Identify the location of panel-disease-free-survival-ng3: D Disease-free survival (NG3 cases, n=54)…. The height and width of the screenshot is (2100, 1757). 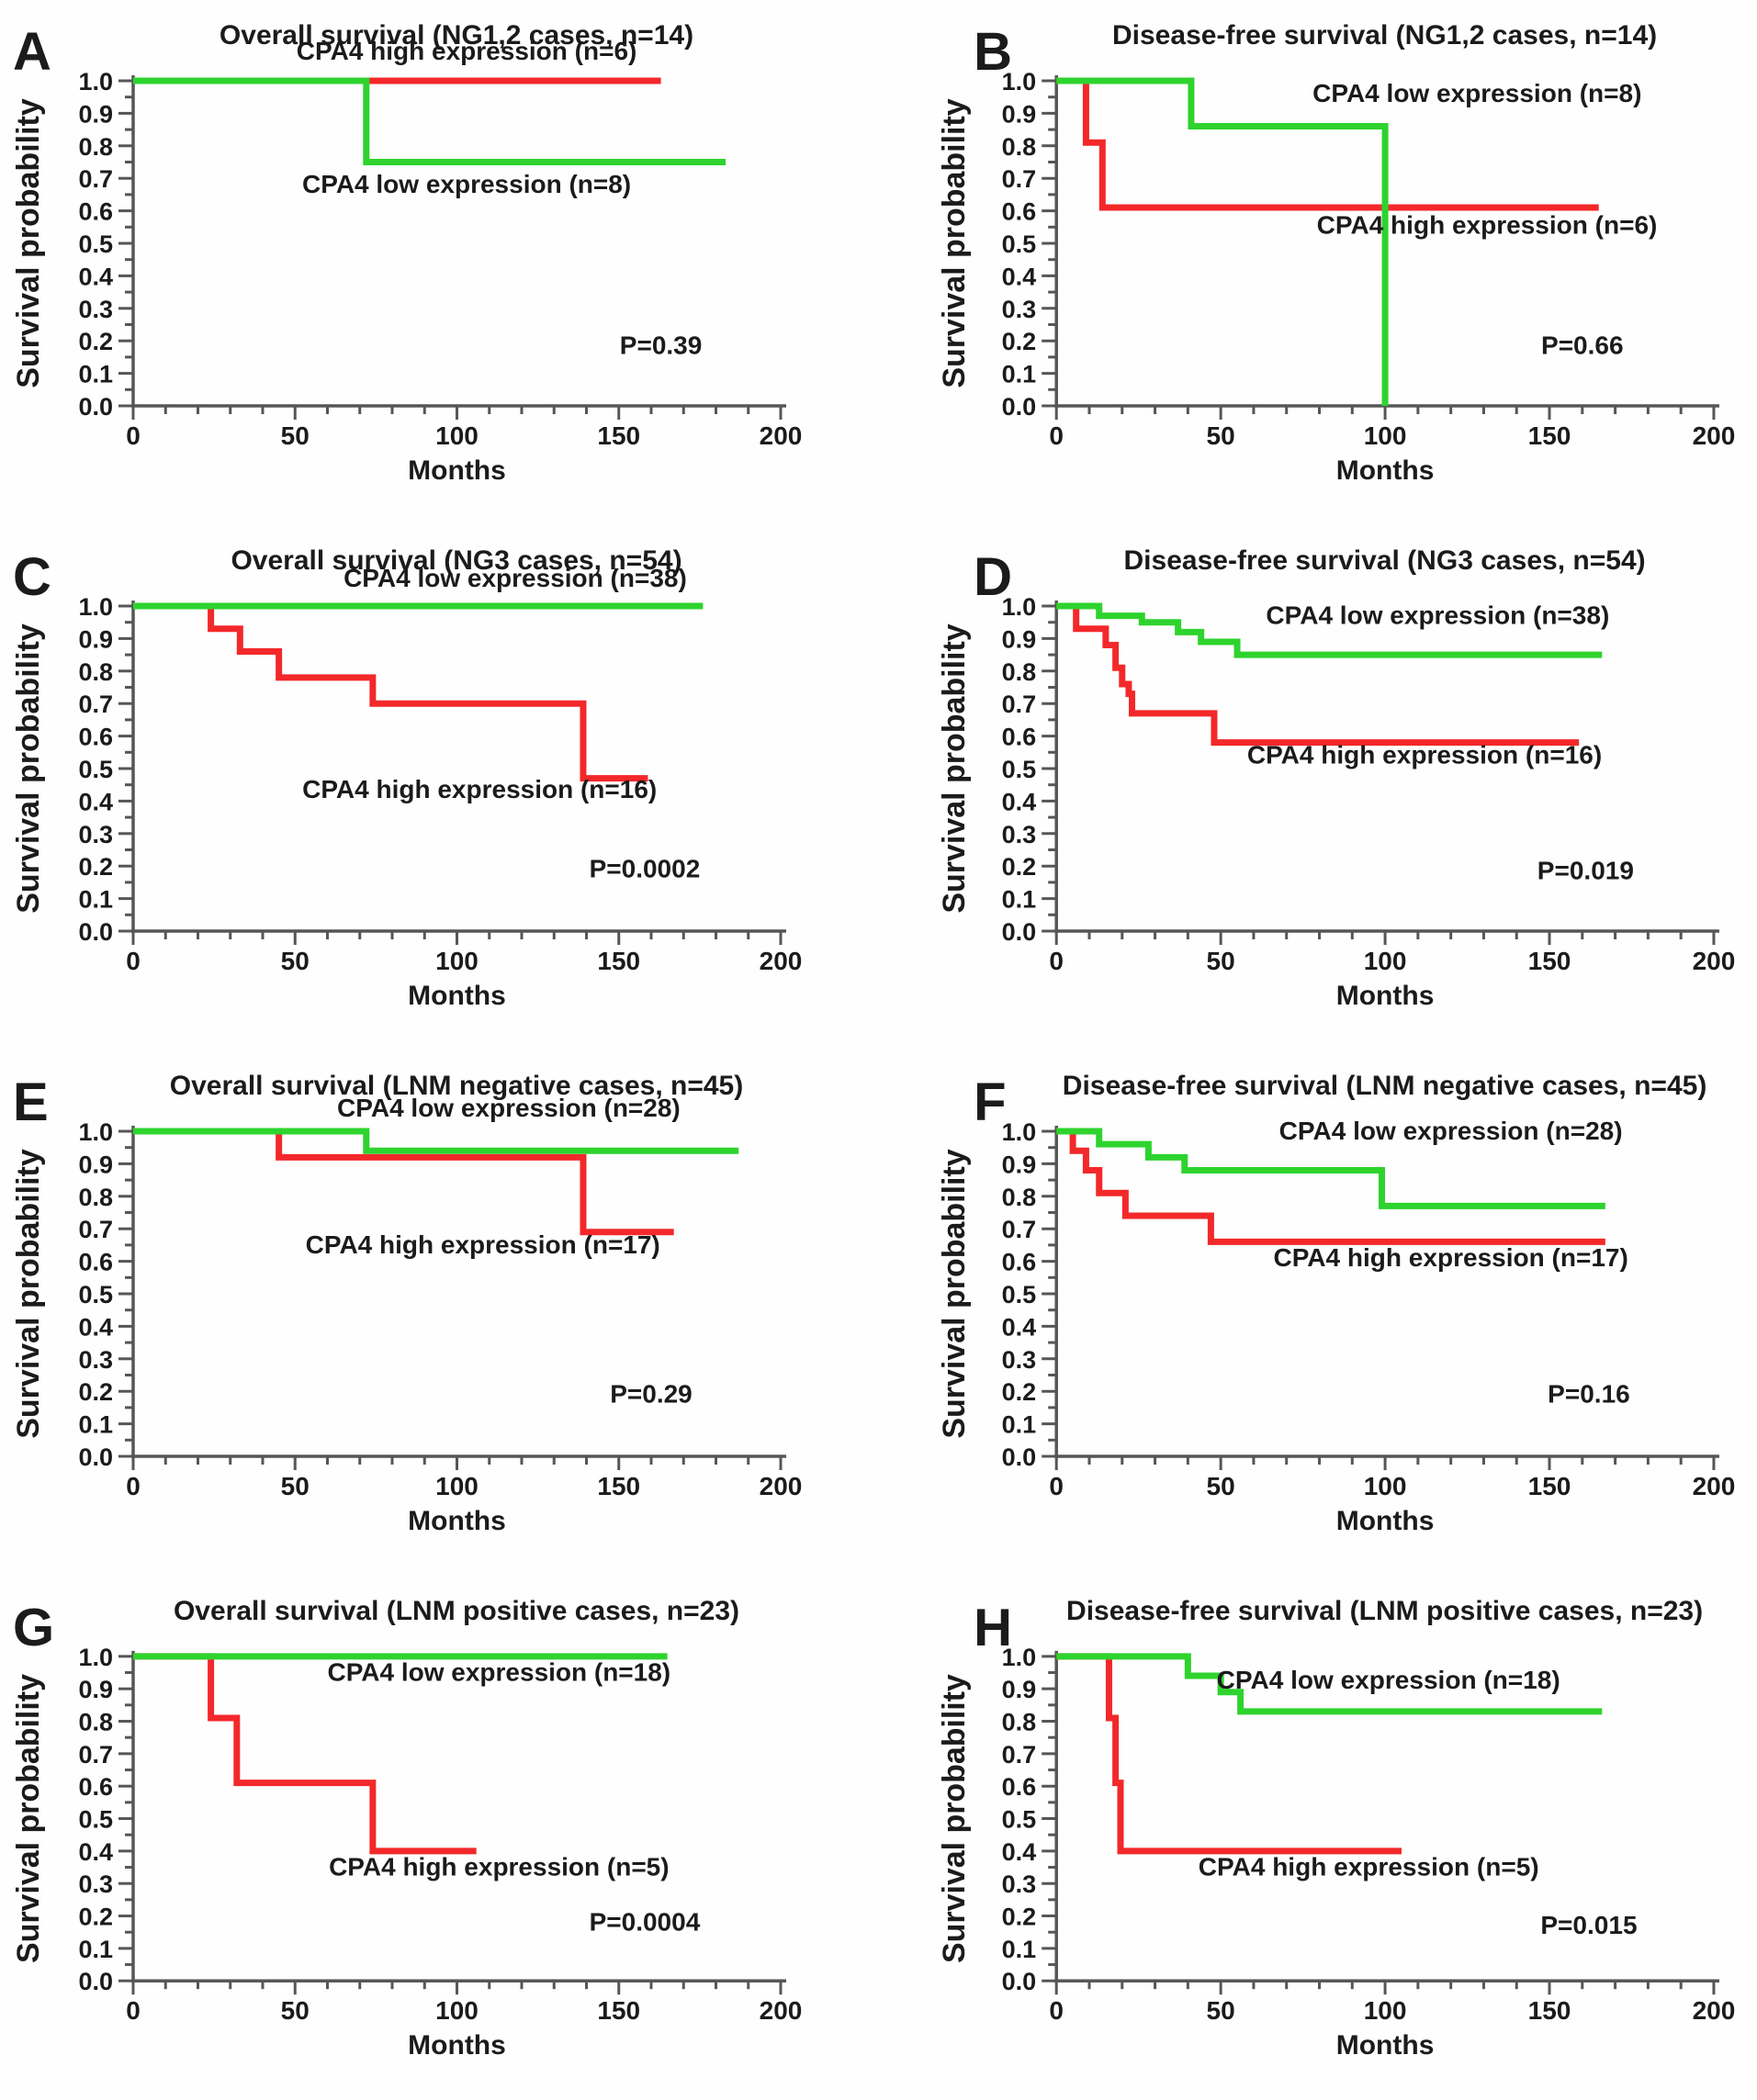
(1317, 787).